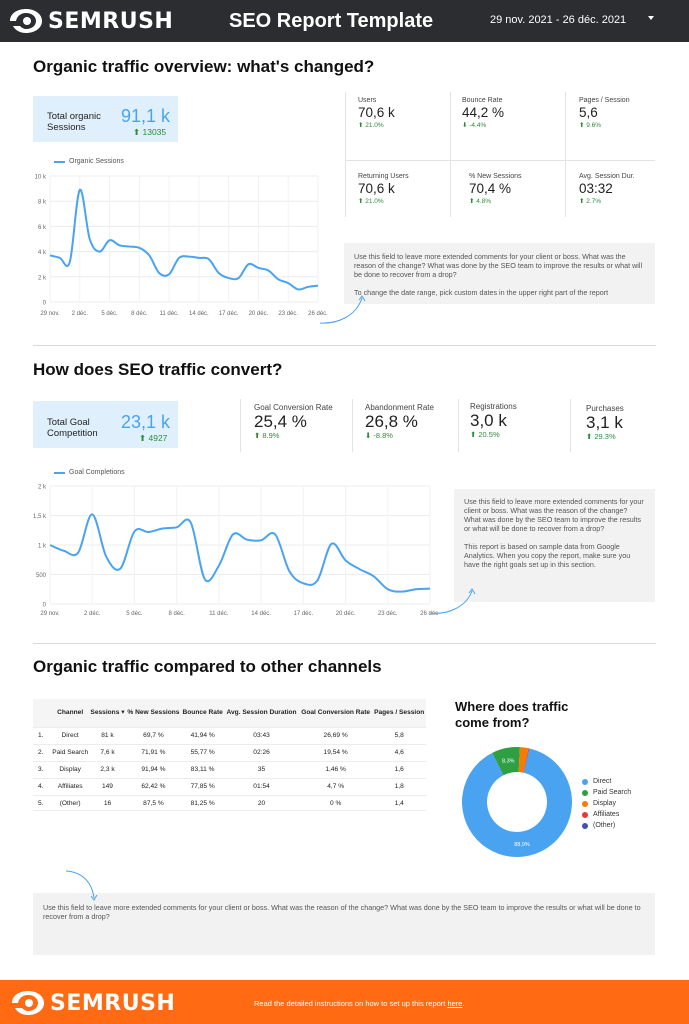 The image size is (689, 1024). Describe the element at coordinates (493, 406) in the screenshot. I see `metric-label: Registrations` at that location.